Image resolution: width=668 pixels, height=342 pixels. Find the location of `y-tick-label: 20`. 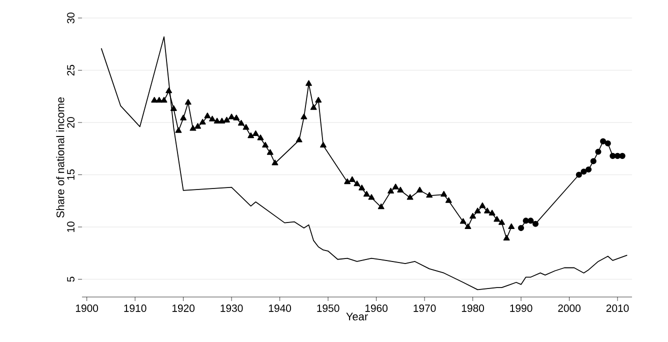

y-tick-label: 20 is located at coordinates (70, 122).